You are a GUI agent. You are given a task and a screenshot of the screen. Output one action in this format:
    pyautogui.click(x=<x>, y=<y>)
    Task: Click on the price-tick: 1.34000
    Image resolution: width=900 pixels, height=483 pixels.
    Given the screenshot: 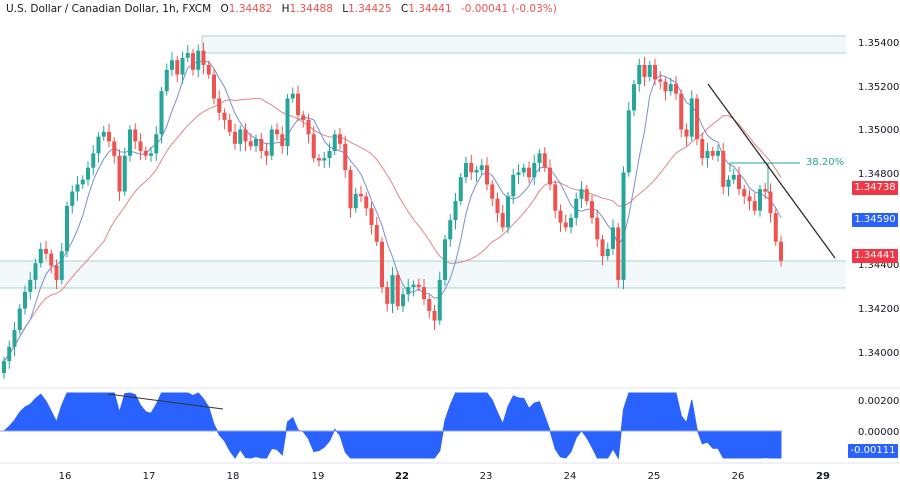 What is the action you would take?
    pyautogui.click(x=878, y=353)
    